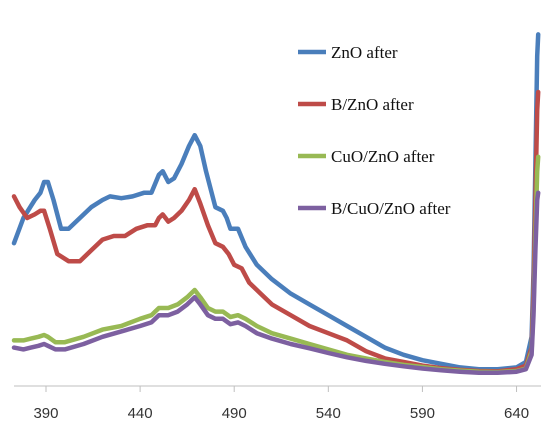 The width and height of the screenshot is (550, 438). What do you see at coordinates (364, 52) in the screenshot?
I see `legend-label-1: ZnO after` at bounding box center [364, 52].